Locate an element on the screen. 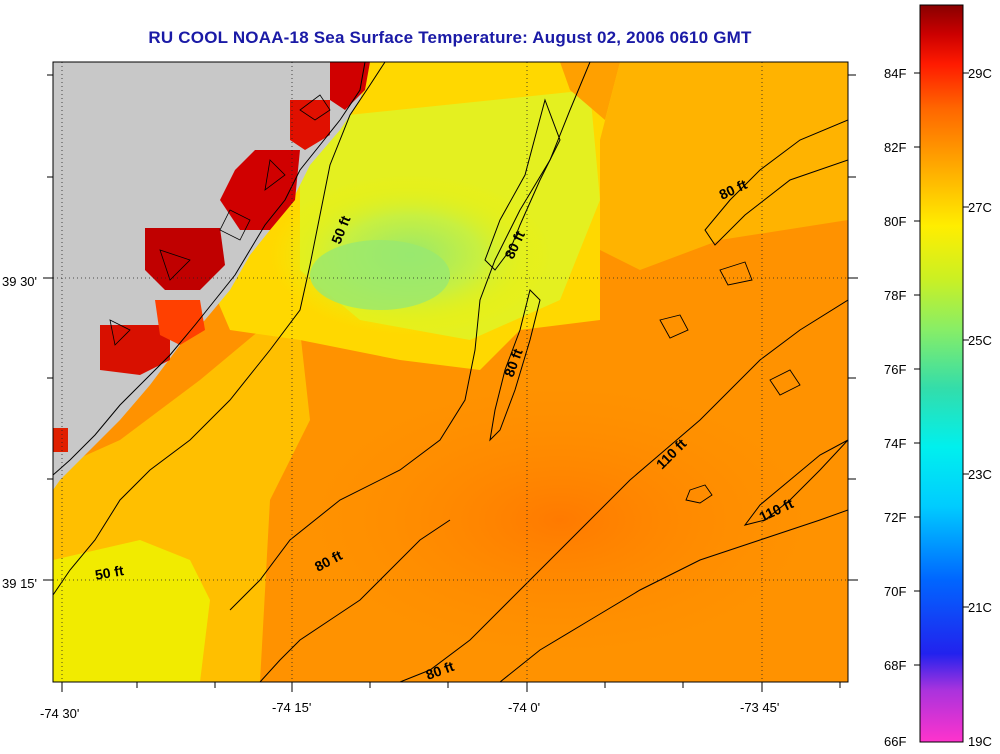  colorbar is located at coordinates (941, 373).